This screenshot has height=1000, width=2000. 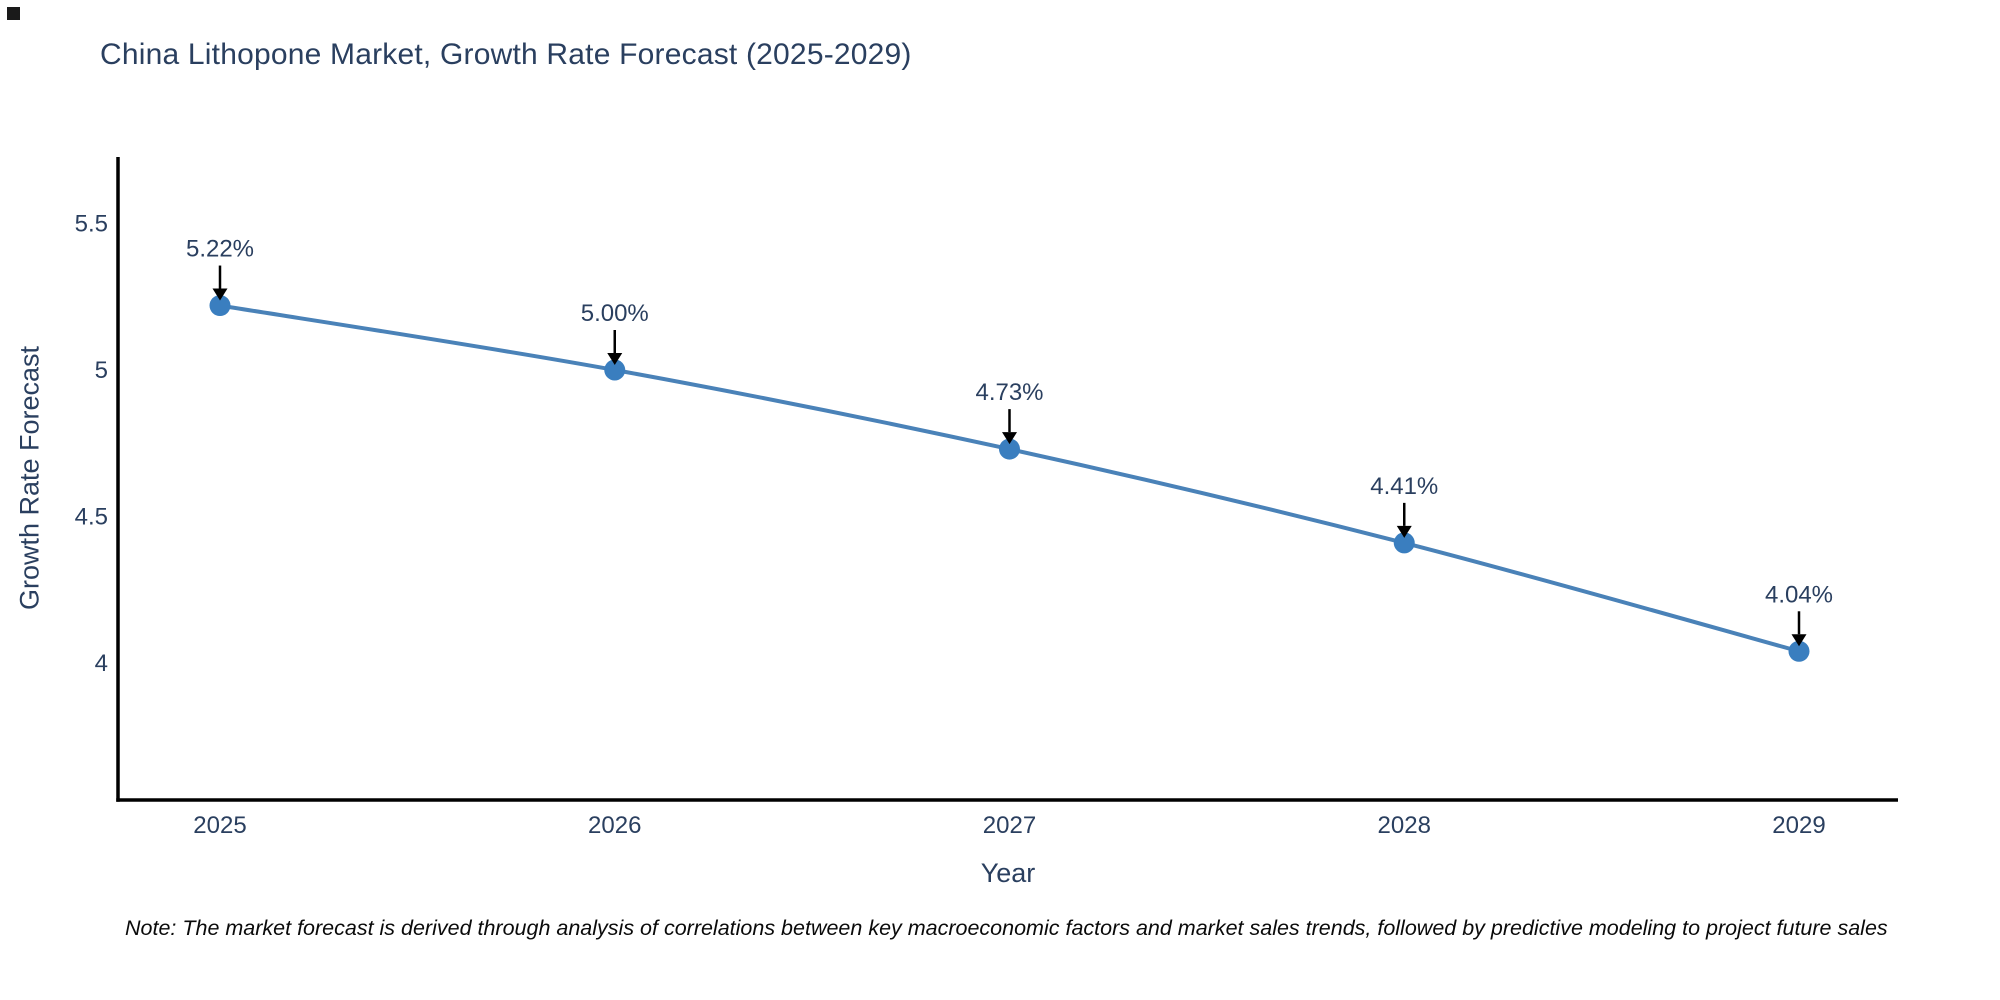 What do you see at coordinates (1799, 594) in the screenshot?
I see `annotation-label: 4.04%` at bounding box center [1799, 594].